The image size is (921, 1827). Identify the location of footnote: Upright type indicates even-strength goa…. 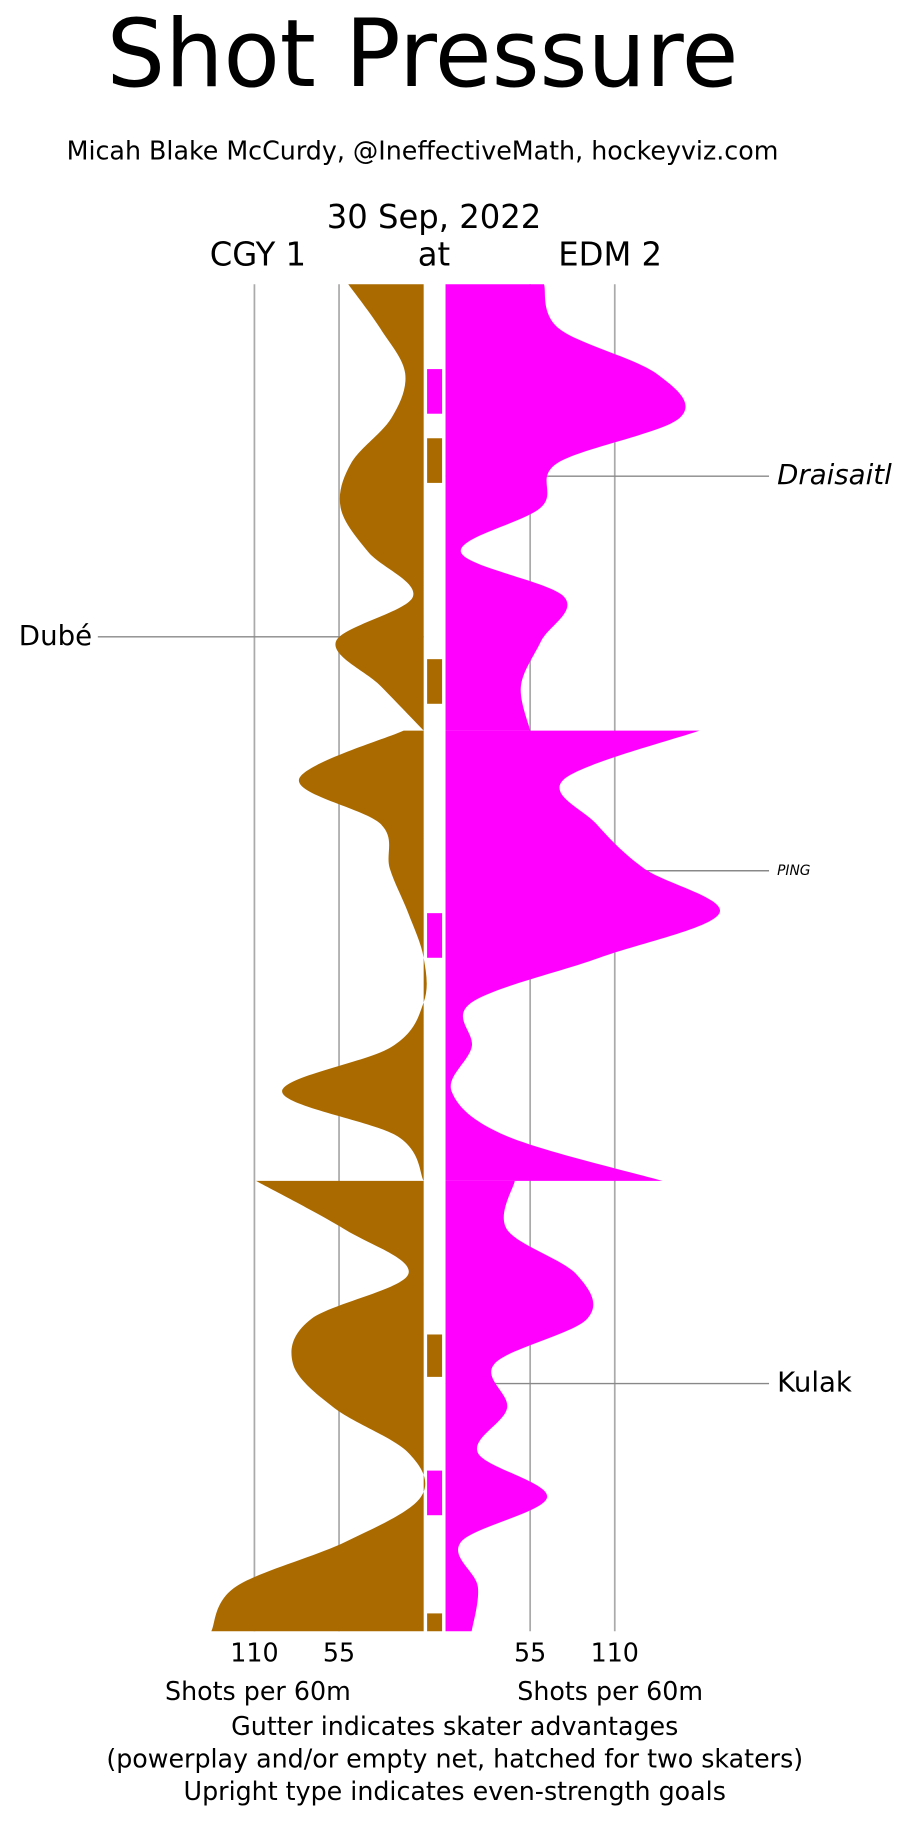
(455, 1792).